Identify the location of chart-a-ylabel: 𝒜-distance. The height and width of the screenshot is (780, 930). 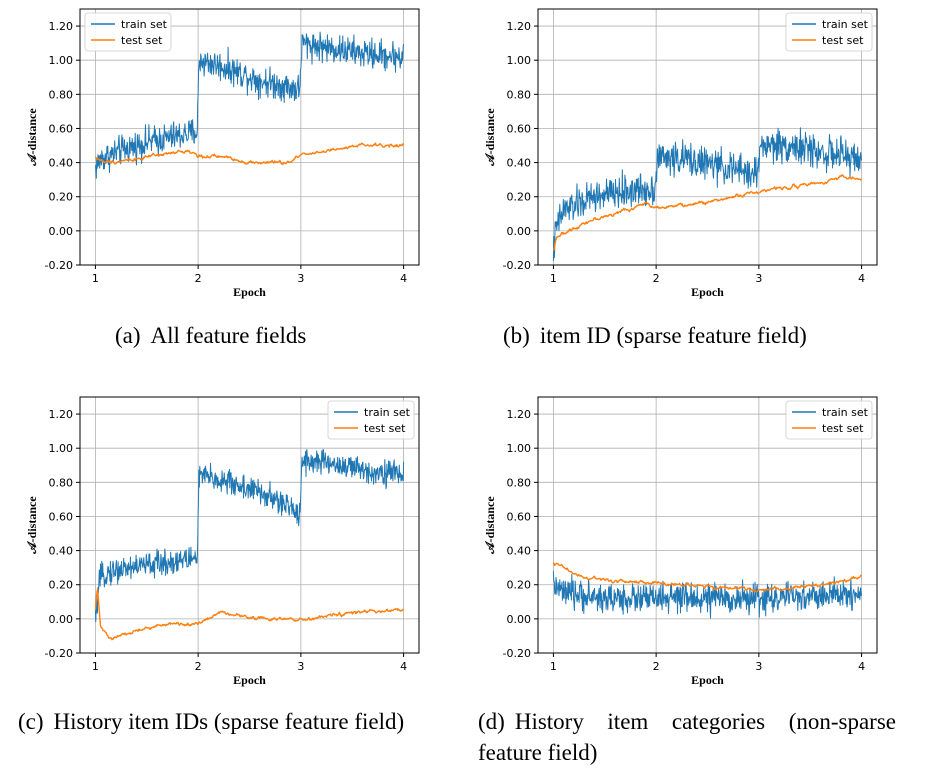
(32, 137).